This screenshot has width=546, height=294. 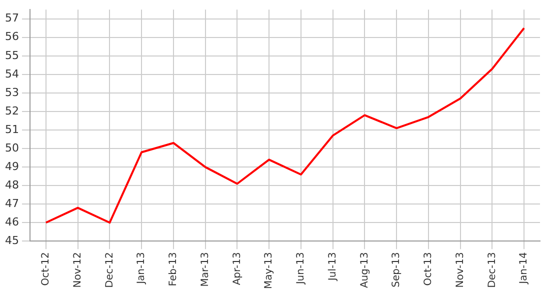 I want to click on x-tick-label: Dec-13, so click(x=492, y=270).